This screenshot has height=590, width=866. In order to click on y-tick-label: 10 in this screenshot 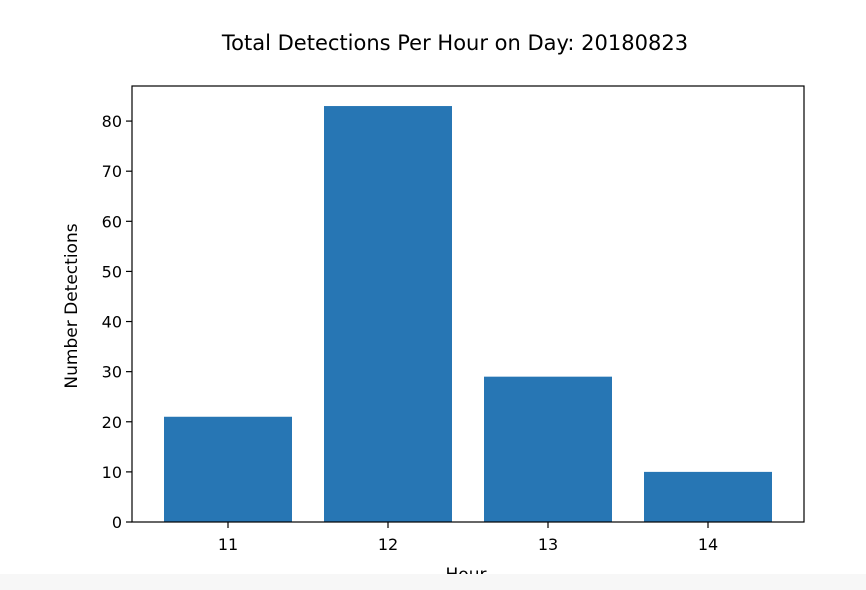, I will do `click(112, 472)`.